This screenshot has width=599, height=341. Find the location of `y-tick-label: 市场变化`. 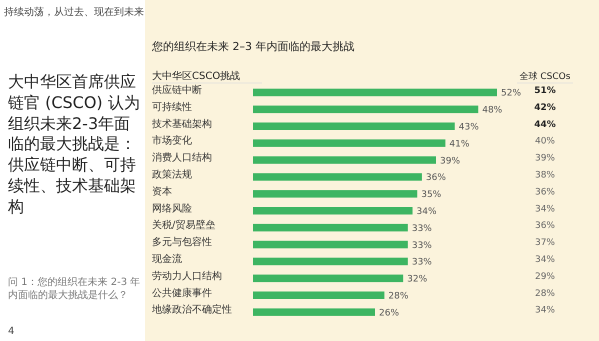

y-tick-label: 市场变化 is located at coordinates (172, 140).